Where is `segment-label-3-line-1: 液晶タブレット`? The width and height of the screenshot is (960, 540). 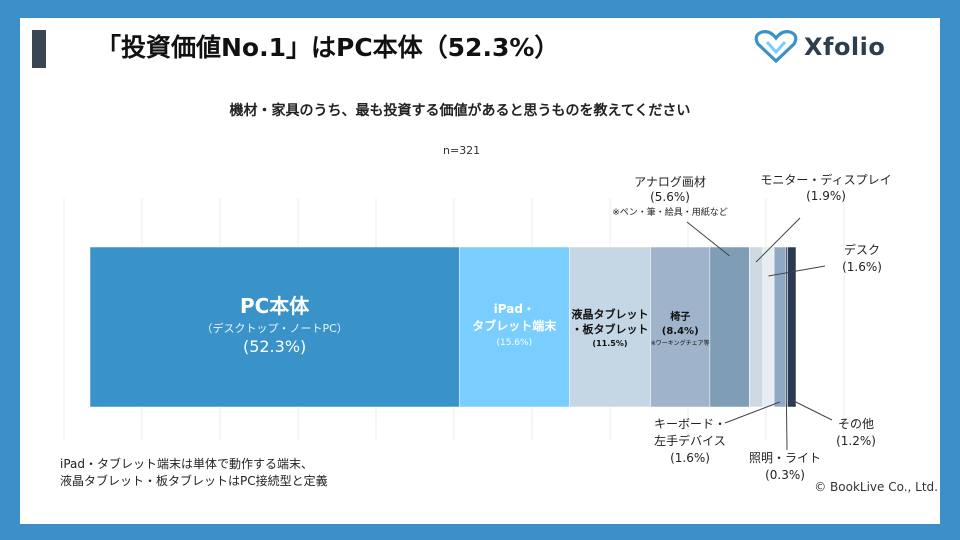
segment-label-3-line-1: 液晶タブレット is located at coordinates (609, 314).